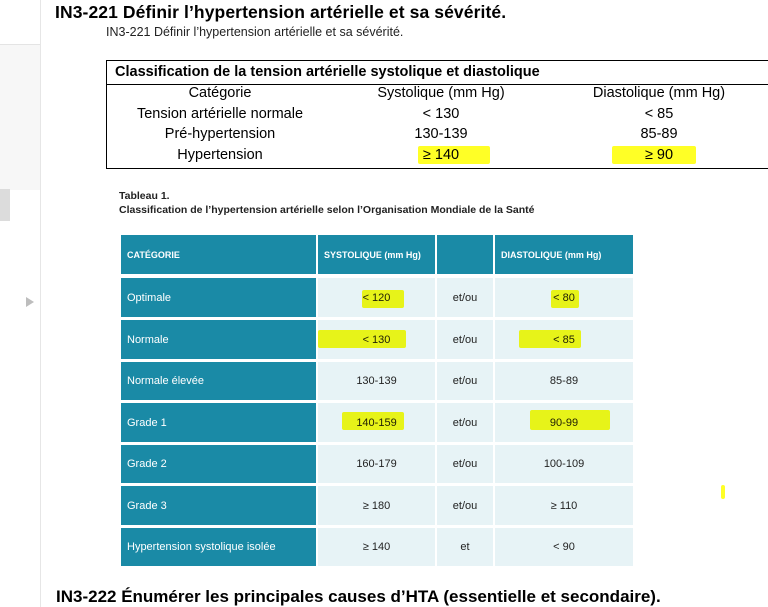  What do you see at coordinates (564, 254) in the screenshot?
I see `who-header-diastolic: DIASTOLIQUE (mm Hg)` at bounding box center [564, 254].